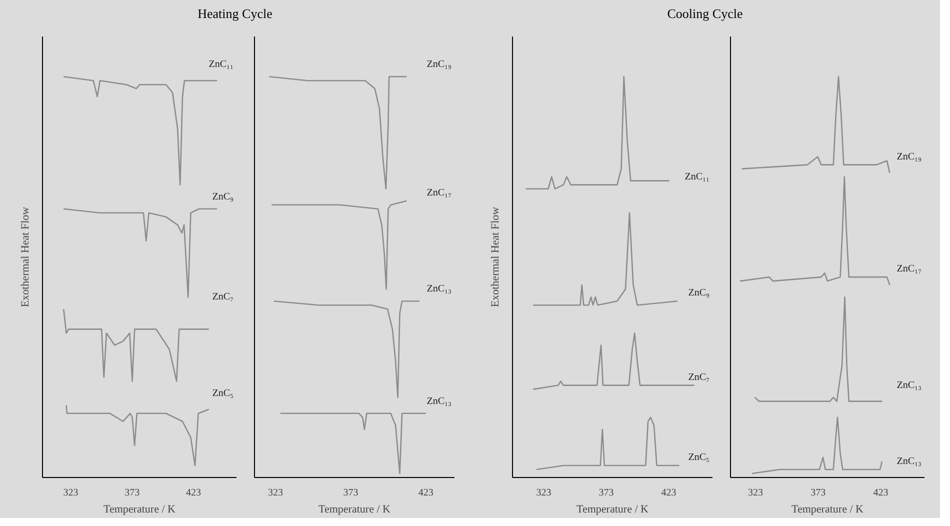 Image resolution: width=950 pixels, height=526 pixels. Describe the element at coordinates (699, 377) in the screenshot. I see `series-label: ZnC₇` at that location.